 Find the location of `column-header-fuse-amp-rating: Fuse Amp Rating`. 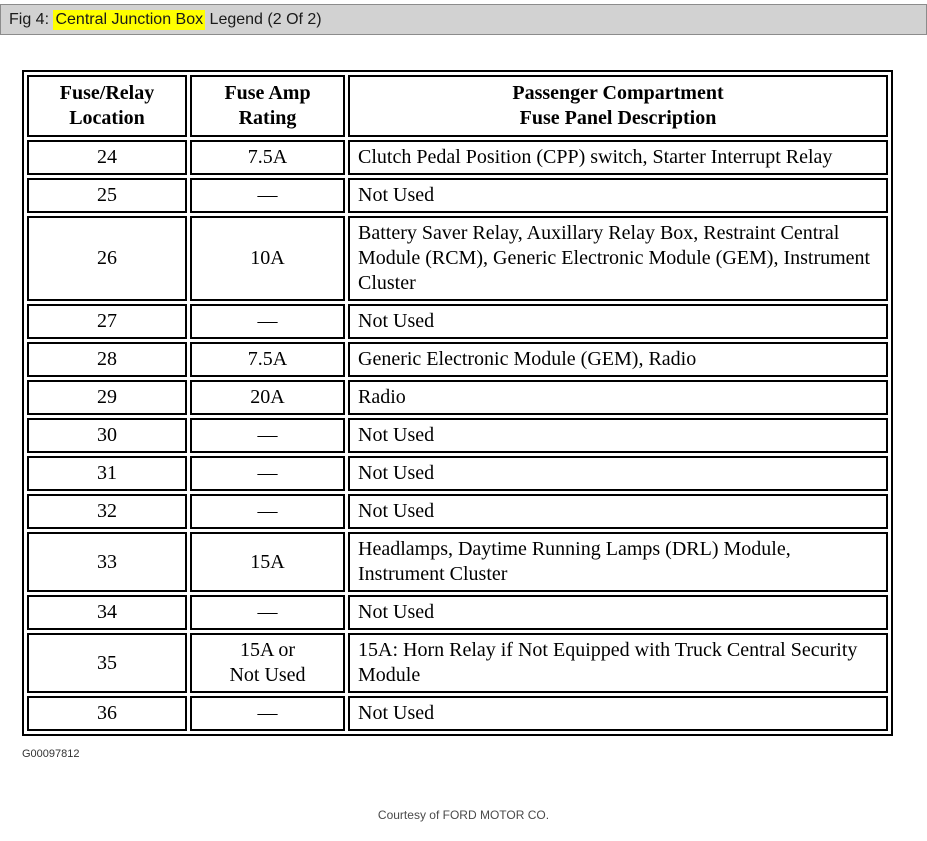

column-header-fuse-amp-rating: Fuse Amp Rating is located at coordinates (267, 106).